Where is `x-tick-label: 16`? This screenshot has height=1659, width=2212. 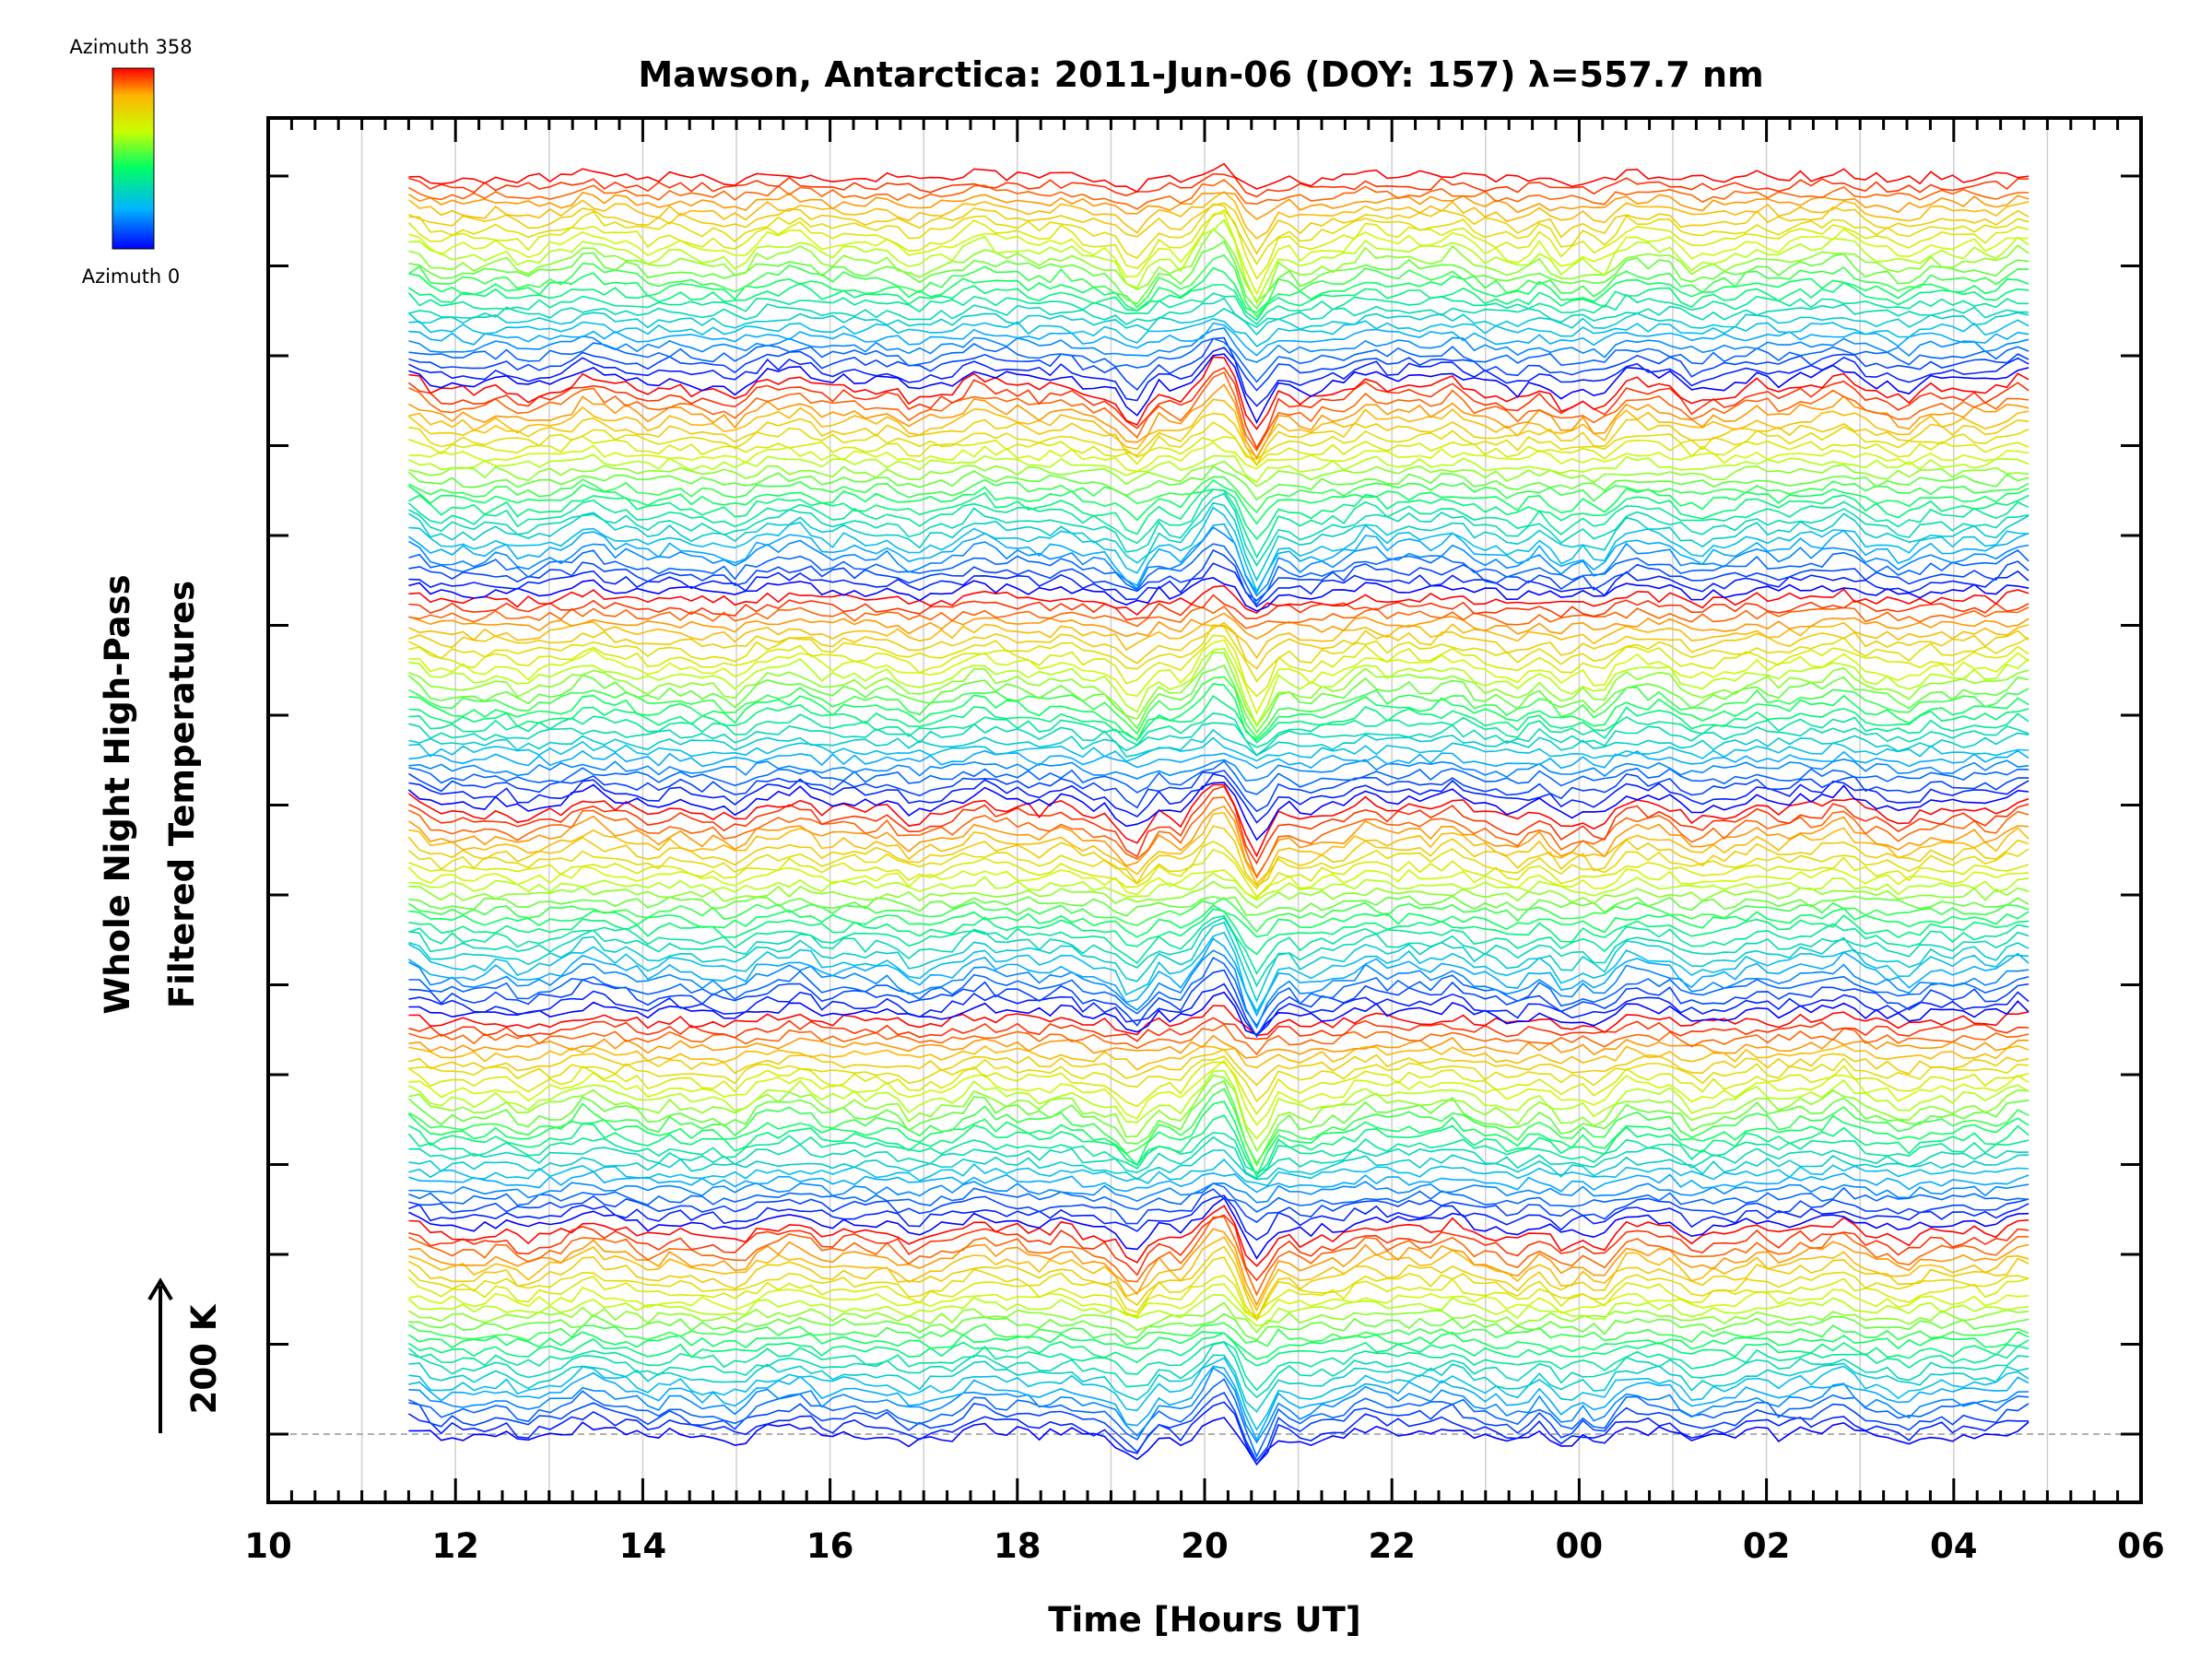
x-tick-label: 16 is located at coordinates (830, 1546).